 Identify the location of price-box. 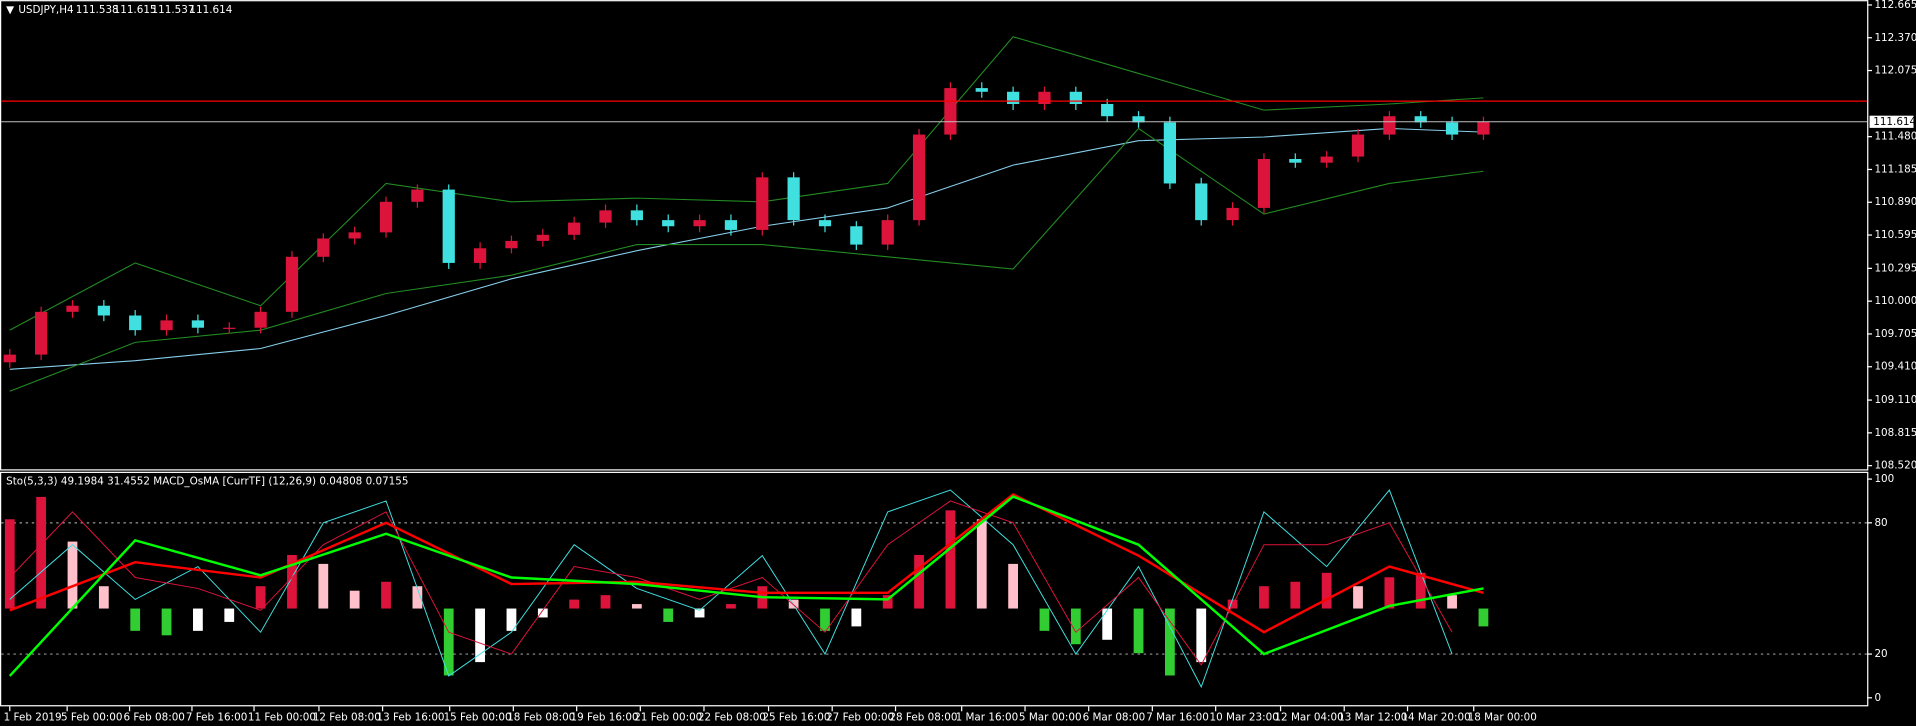
(1891, 121).